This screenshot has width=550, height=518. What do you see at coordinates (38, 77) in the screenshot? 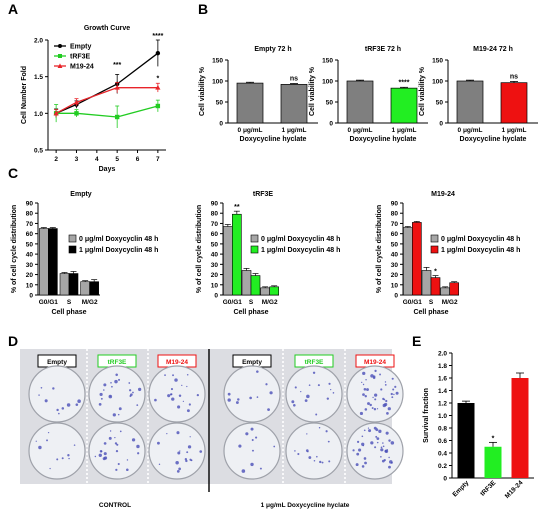
I see `y-tick-label: 1.5` at bounding box center [38, 77].